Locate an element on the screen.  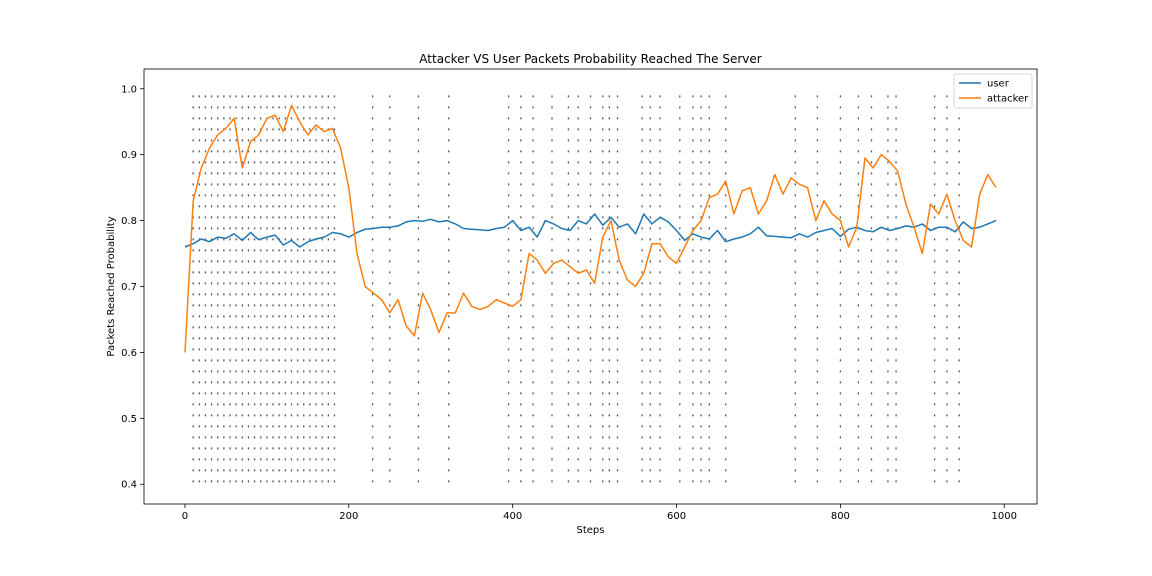
y-tick-label: 0.8 is located at coordinates (129, 221).